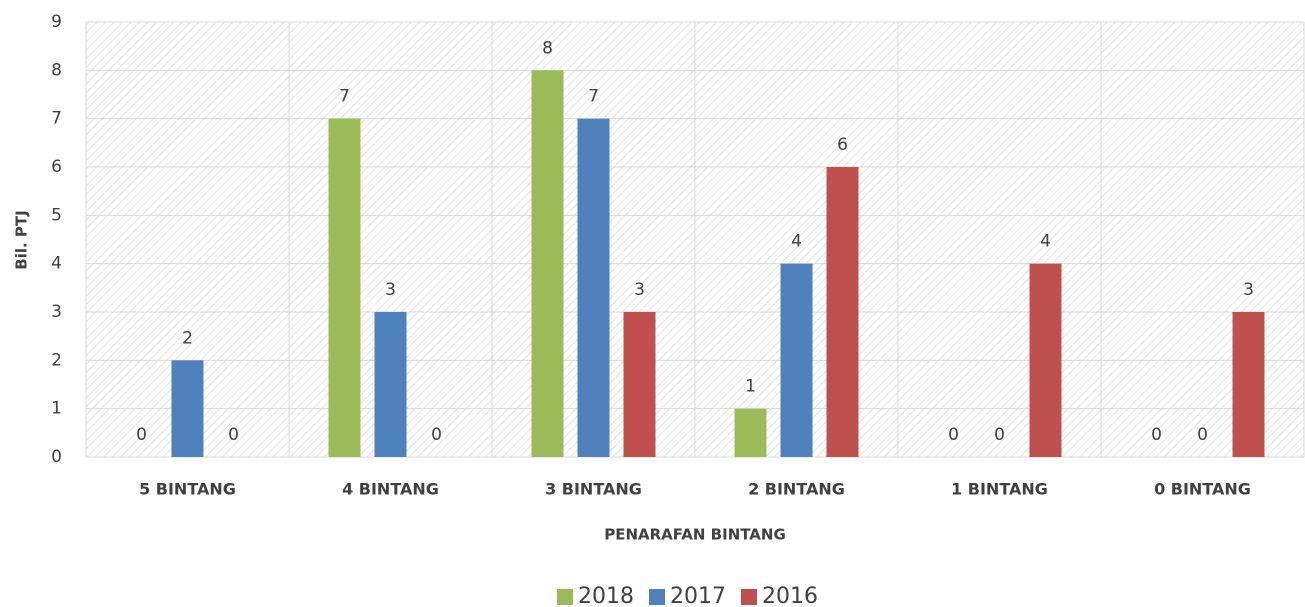 The image size is (1305, 607). I want to click on data-label: 8, so click(547, 48).